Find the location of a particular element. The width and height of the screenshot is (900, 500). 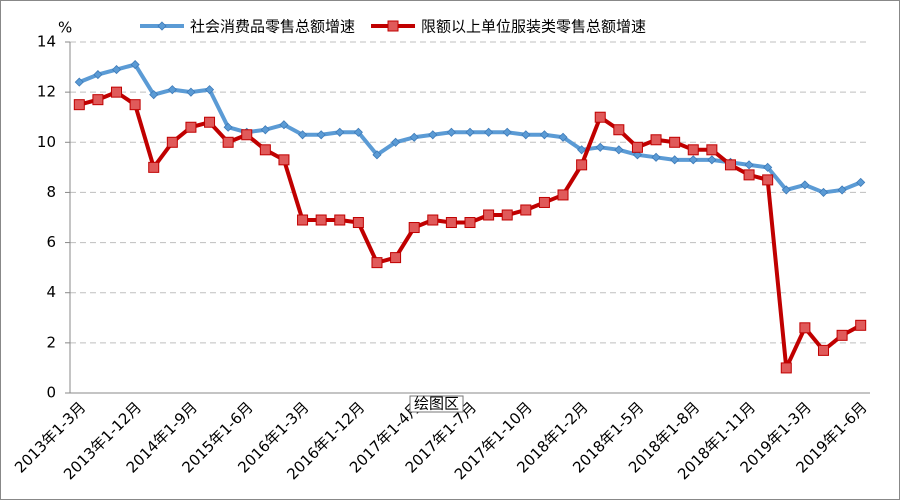

y-tick-label: 14 is located at coordinates (46, 42).